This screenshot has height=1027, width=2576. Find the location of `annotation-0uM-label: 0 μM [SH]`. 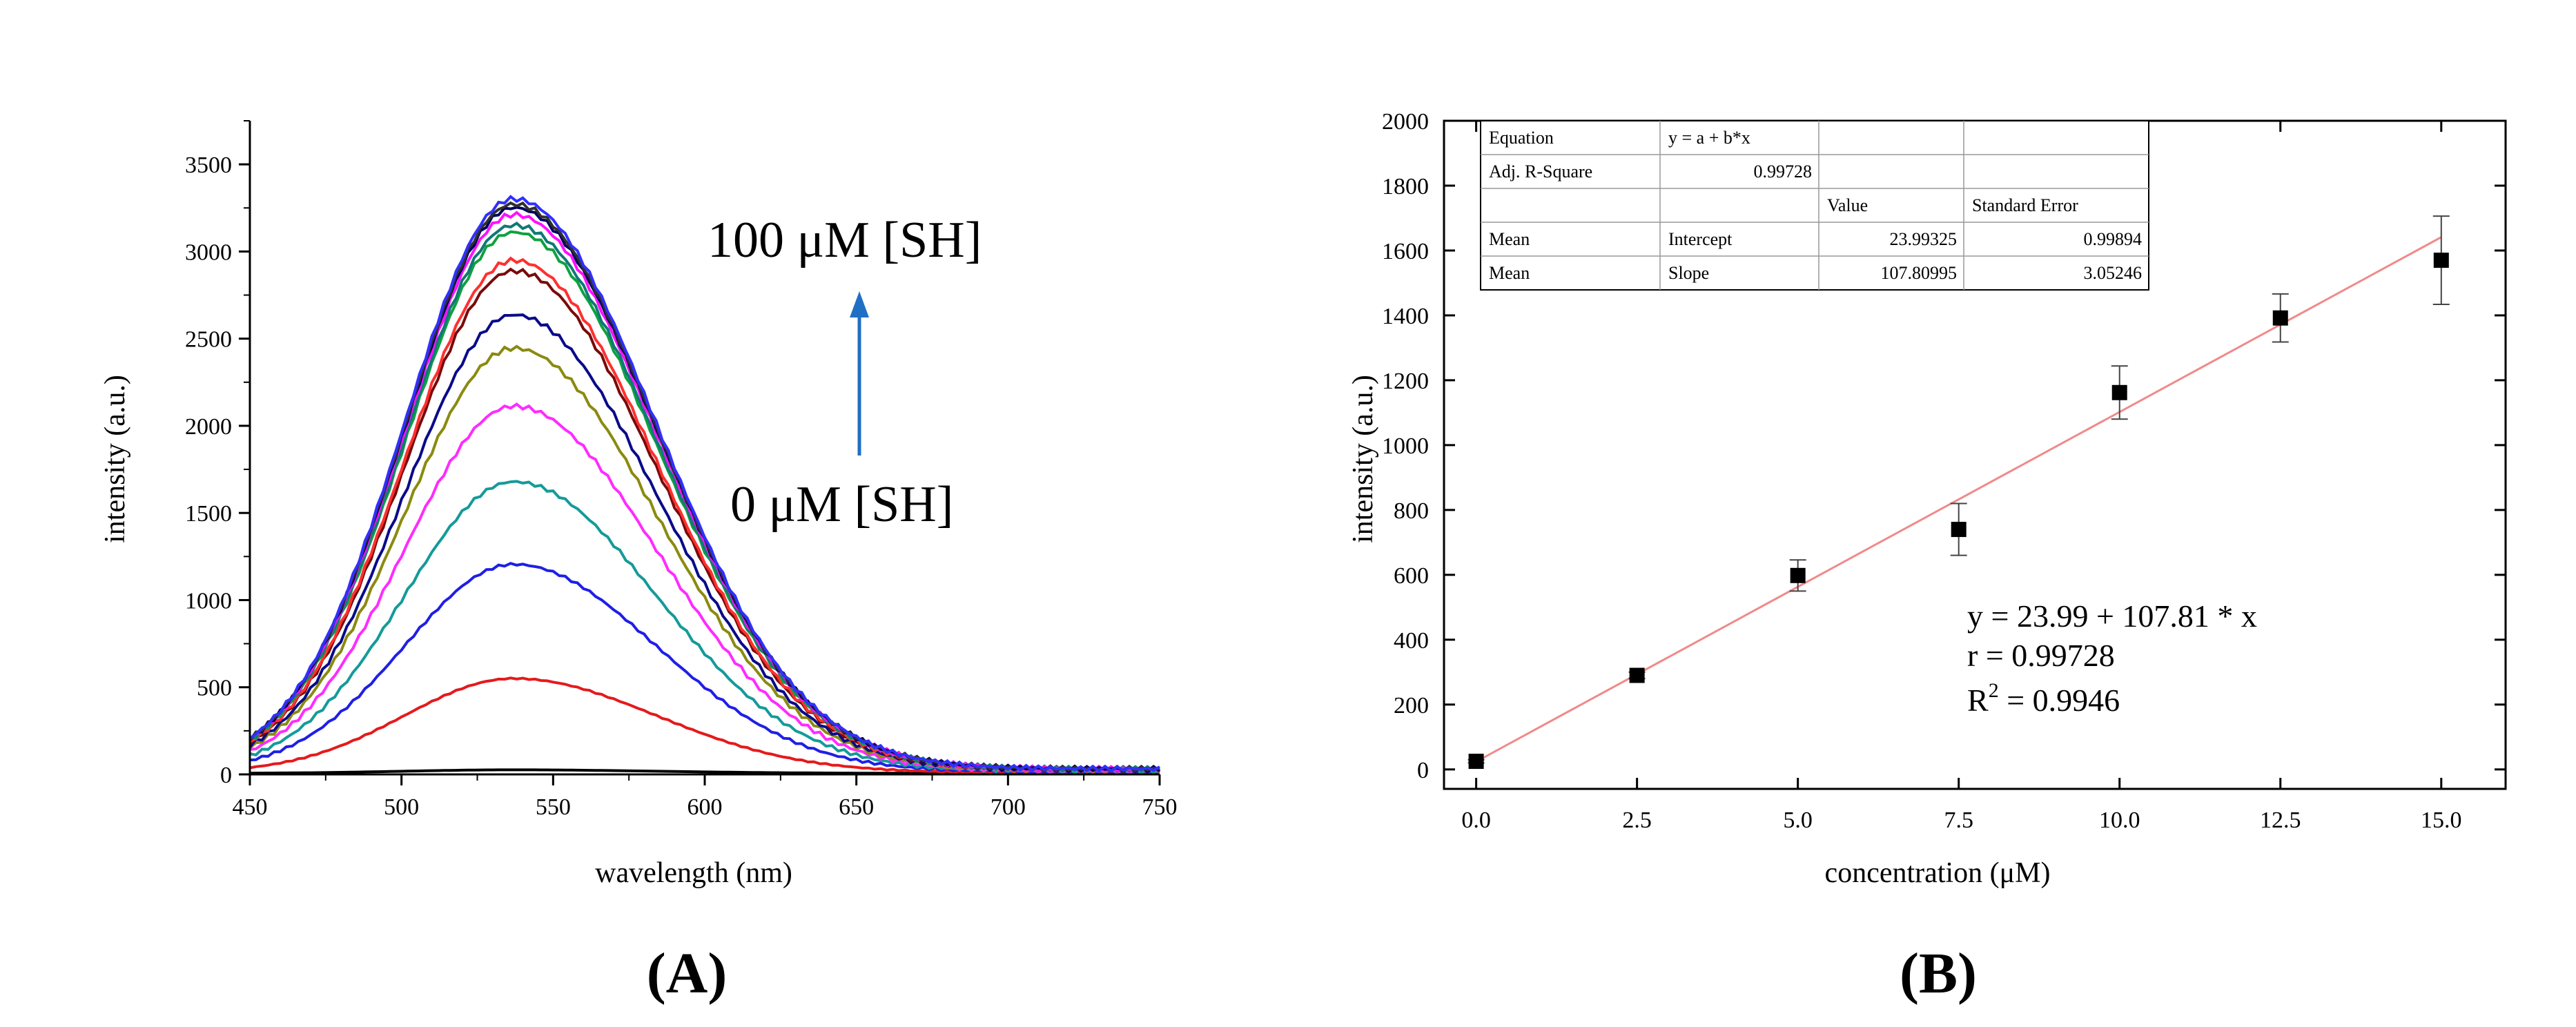

annotation-0uM-label: 0 μM [SH] is located at coordinates (841, 504).